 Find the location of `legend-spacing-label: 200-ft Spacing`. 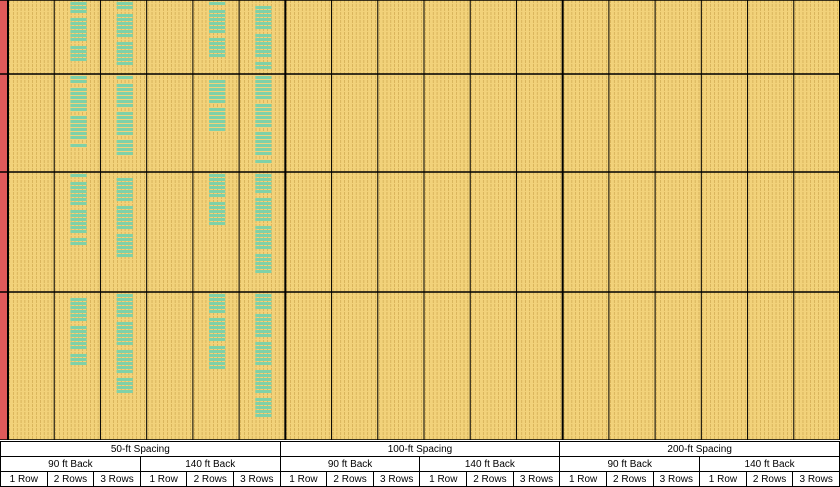

legend-spacing-label: 200-ft Spacing is located at coordinates (699, 449).